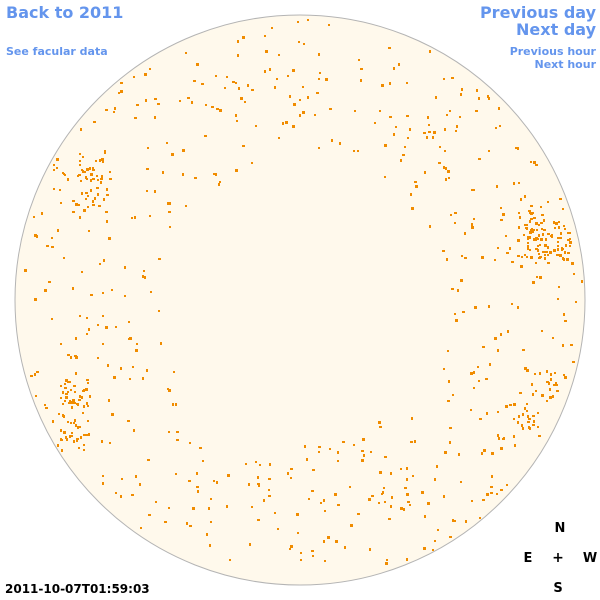 The image size is (600, 600). What do you see at coordinates (556, 29) in the screenshot?
I see `next-day-link: Next day` at bounding box center [556, 29].